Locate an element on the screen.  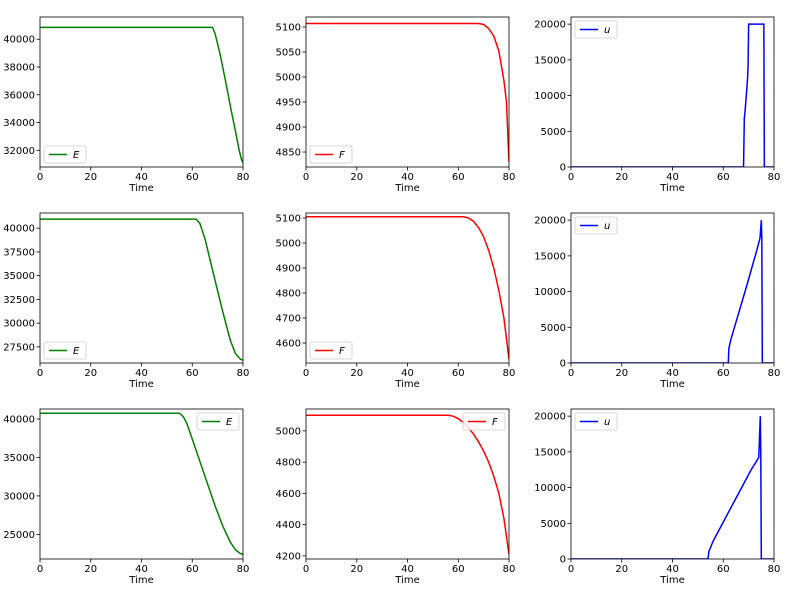
panel-7: 0 20 40 60 80 25000 30000 35000 40000 Time E is located at coordinates (126, 497).